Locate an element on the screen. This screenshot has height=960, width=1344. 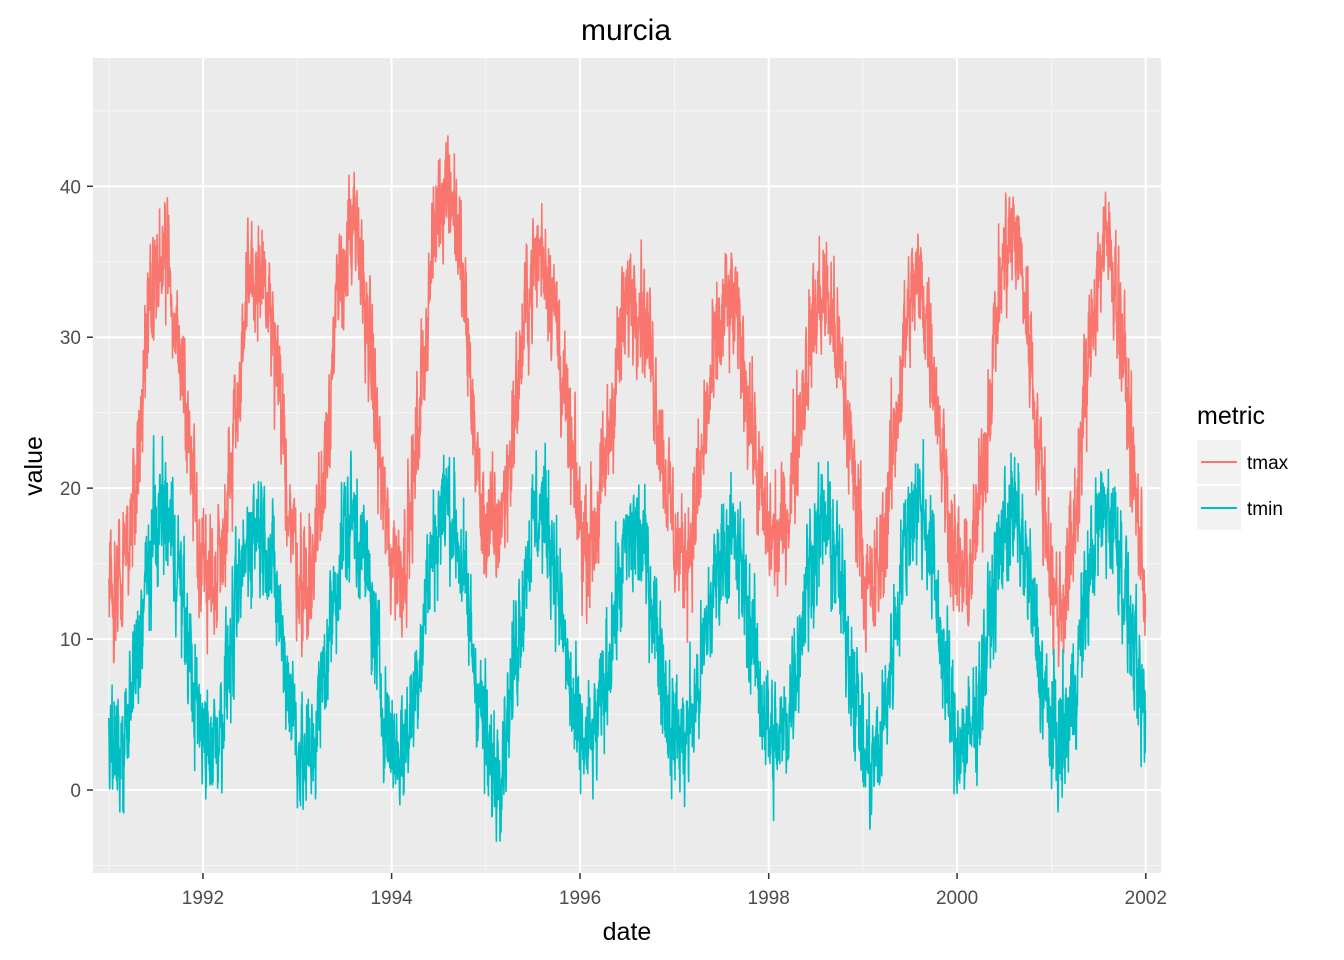
x-tick-label: 1998 is located at coordinates (769, 898).